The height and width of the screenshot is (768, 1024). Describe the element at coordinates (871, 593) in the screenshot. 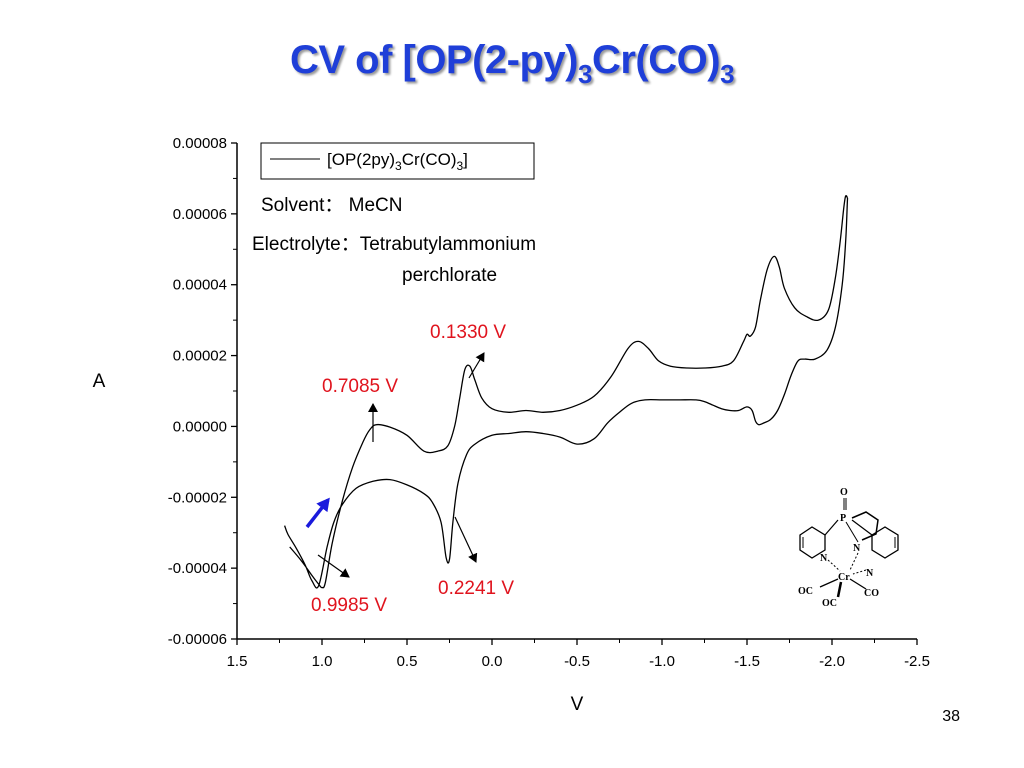

I see `structure-ligand-co: CO` at that location.